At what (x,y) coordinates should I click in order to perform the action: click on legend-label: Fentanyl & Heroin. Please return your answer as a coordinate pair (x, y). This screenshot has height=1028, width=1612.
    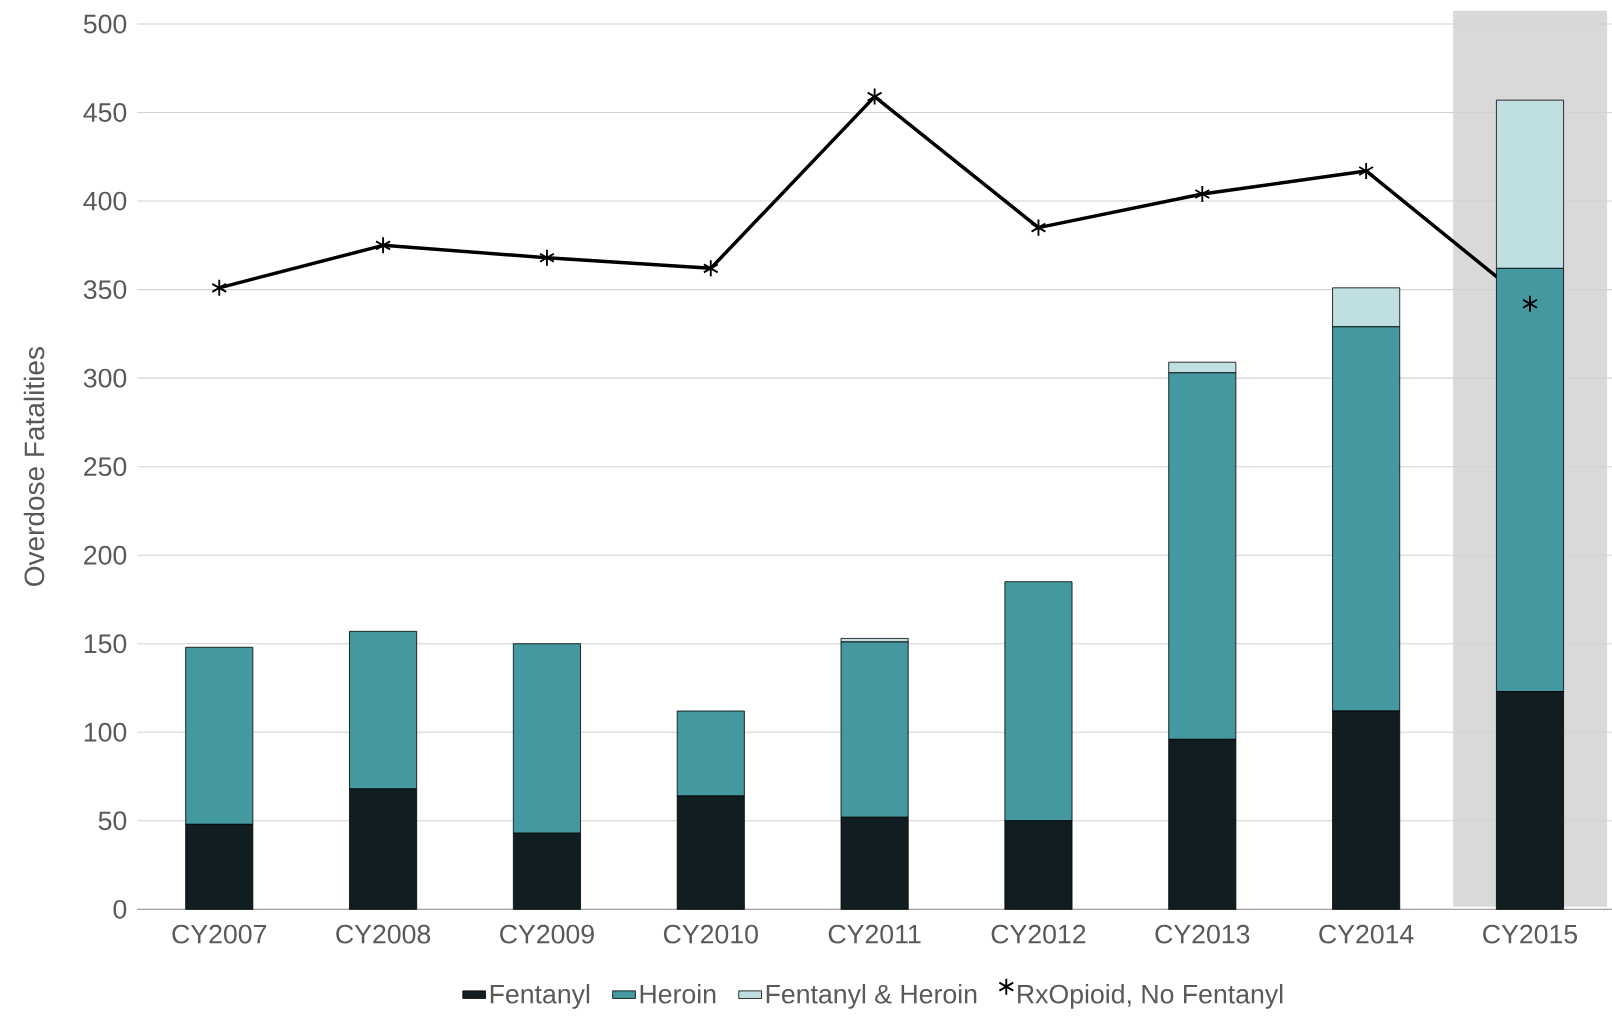
    Looking at the image, I should click on (871, 996).